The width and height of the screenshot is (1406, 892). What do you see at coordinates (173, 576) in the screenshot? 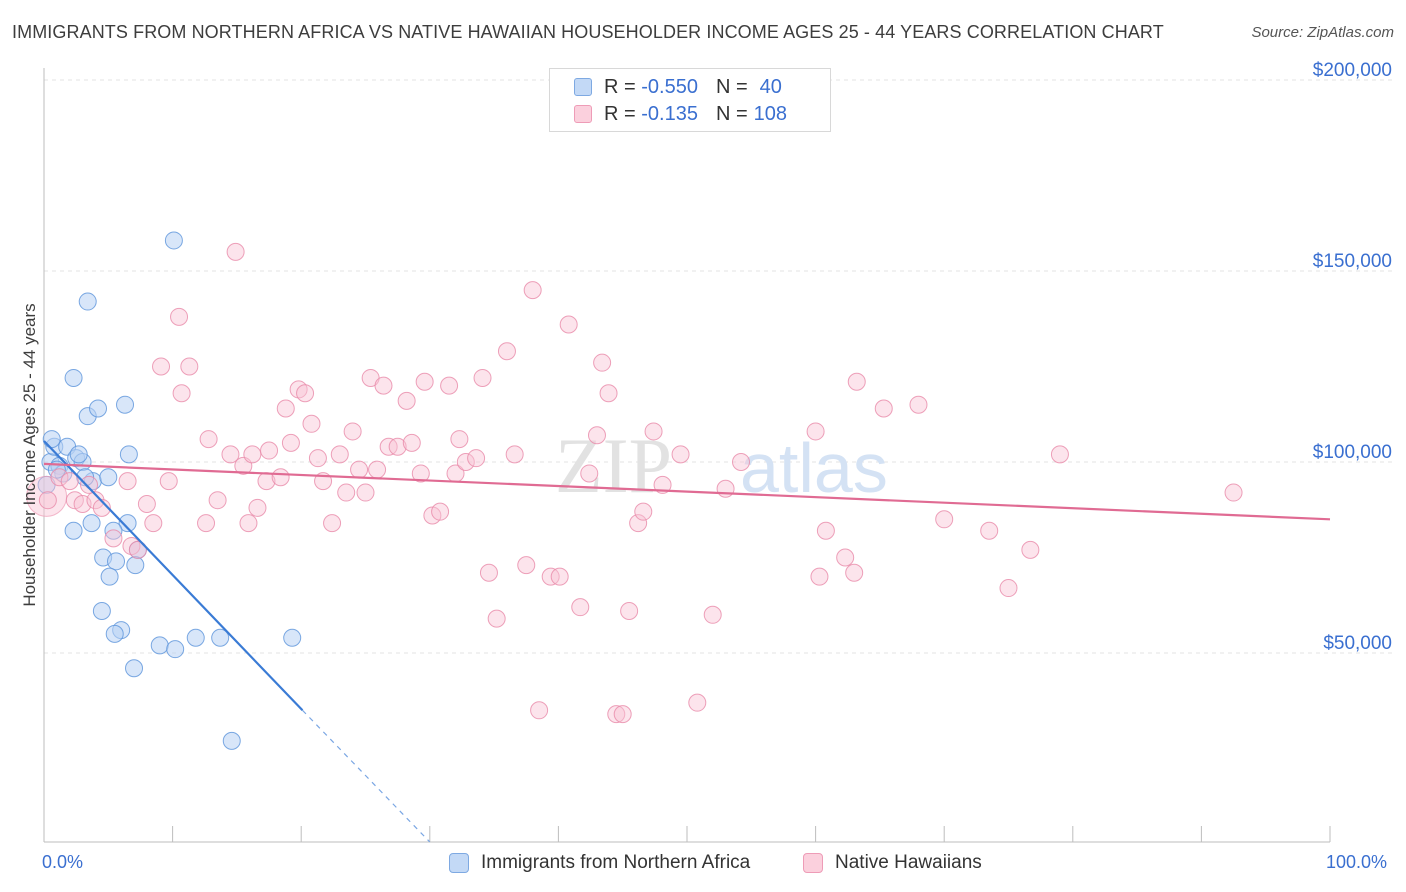
I see `trendline-immigrants` at bounding box center [173, 576].